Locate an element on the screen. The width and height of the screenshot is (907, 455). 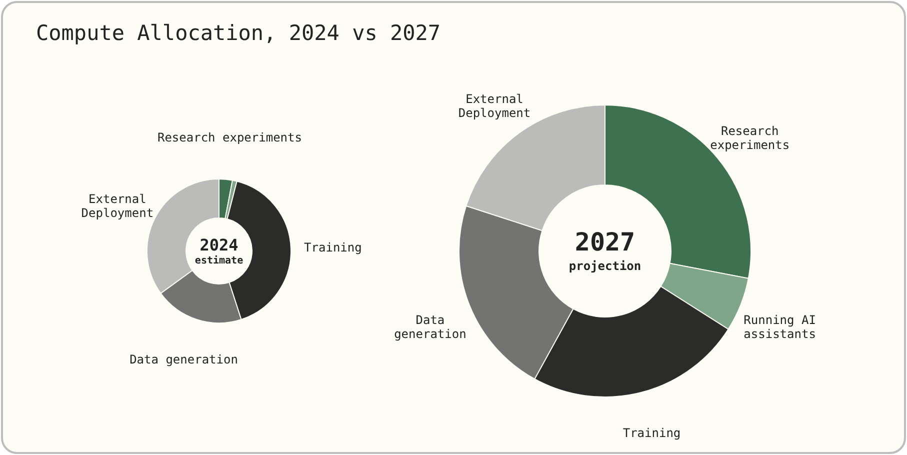
text: projection is located at coordinates (605, 266).